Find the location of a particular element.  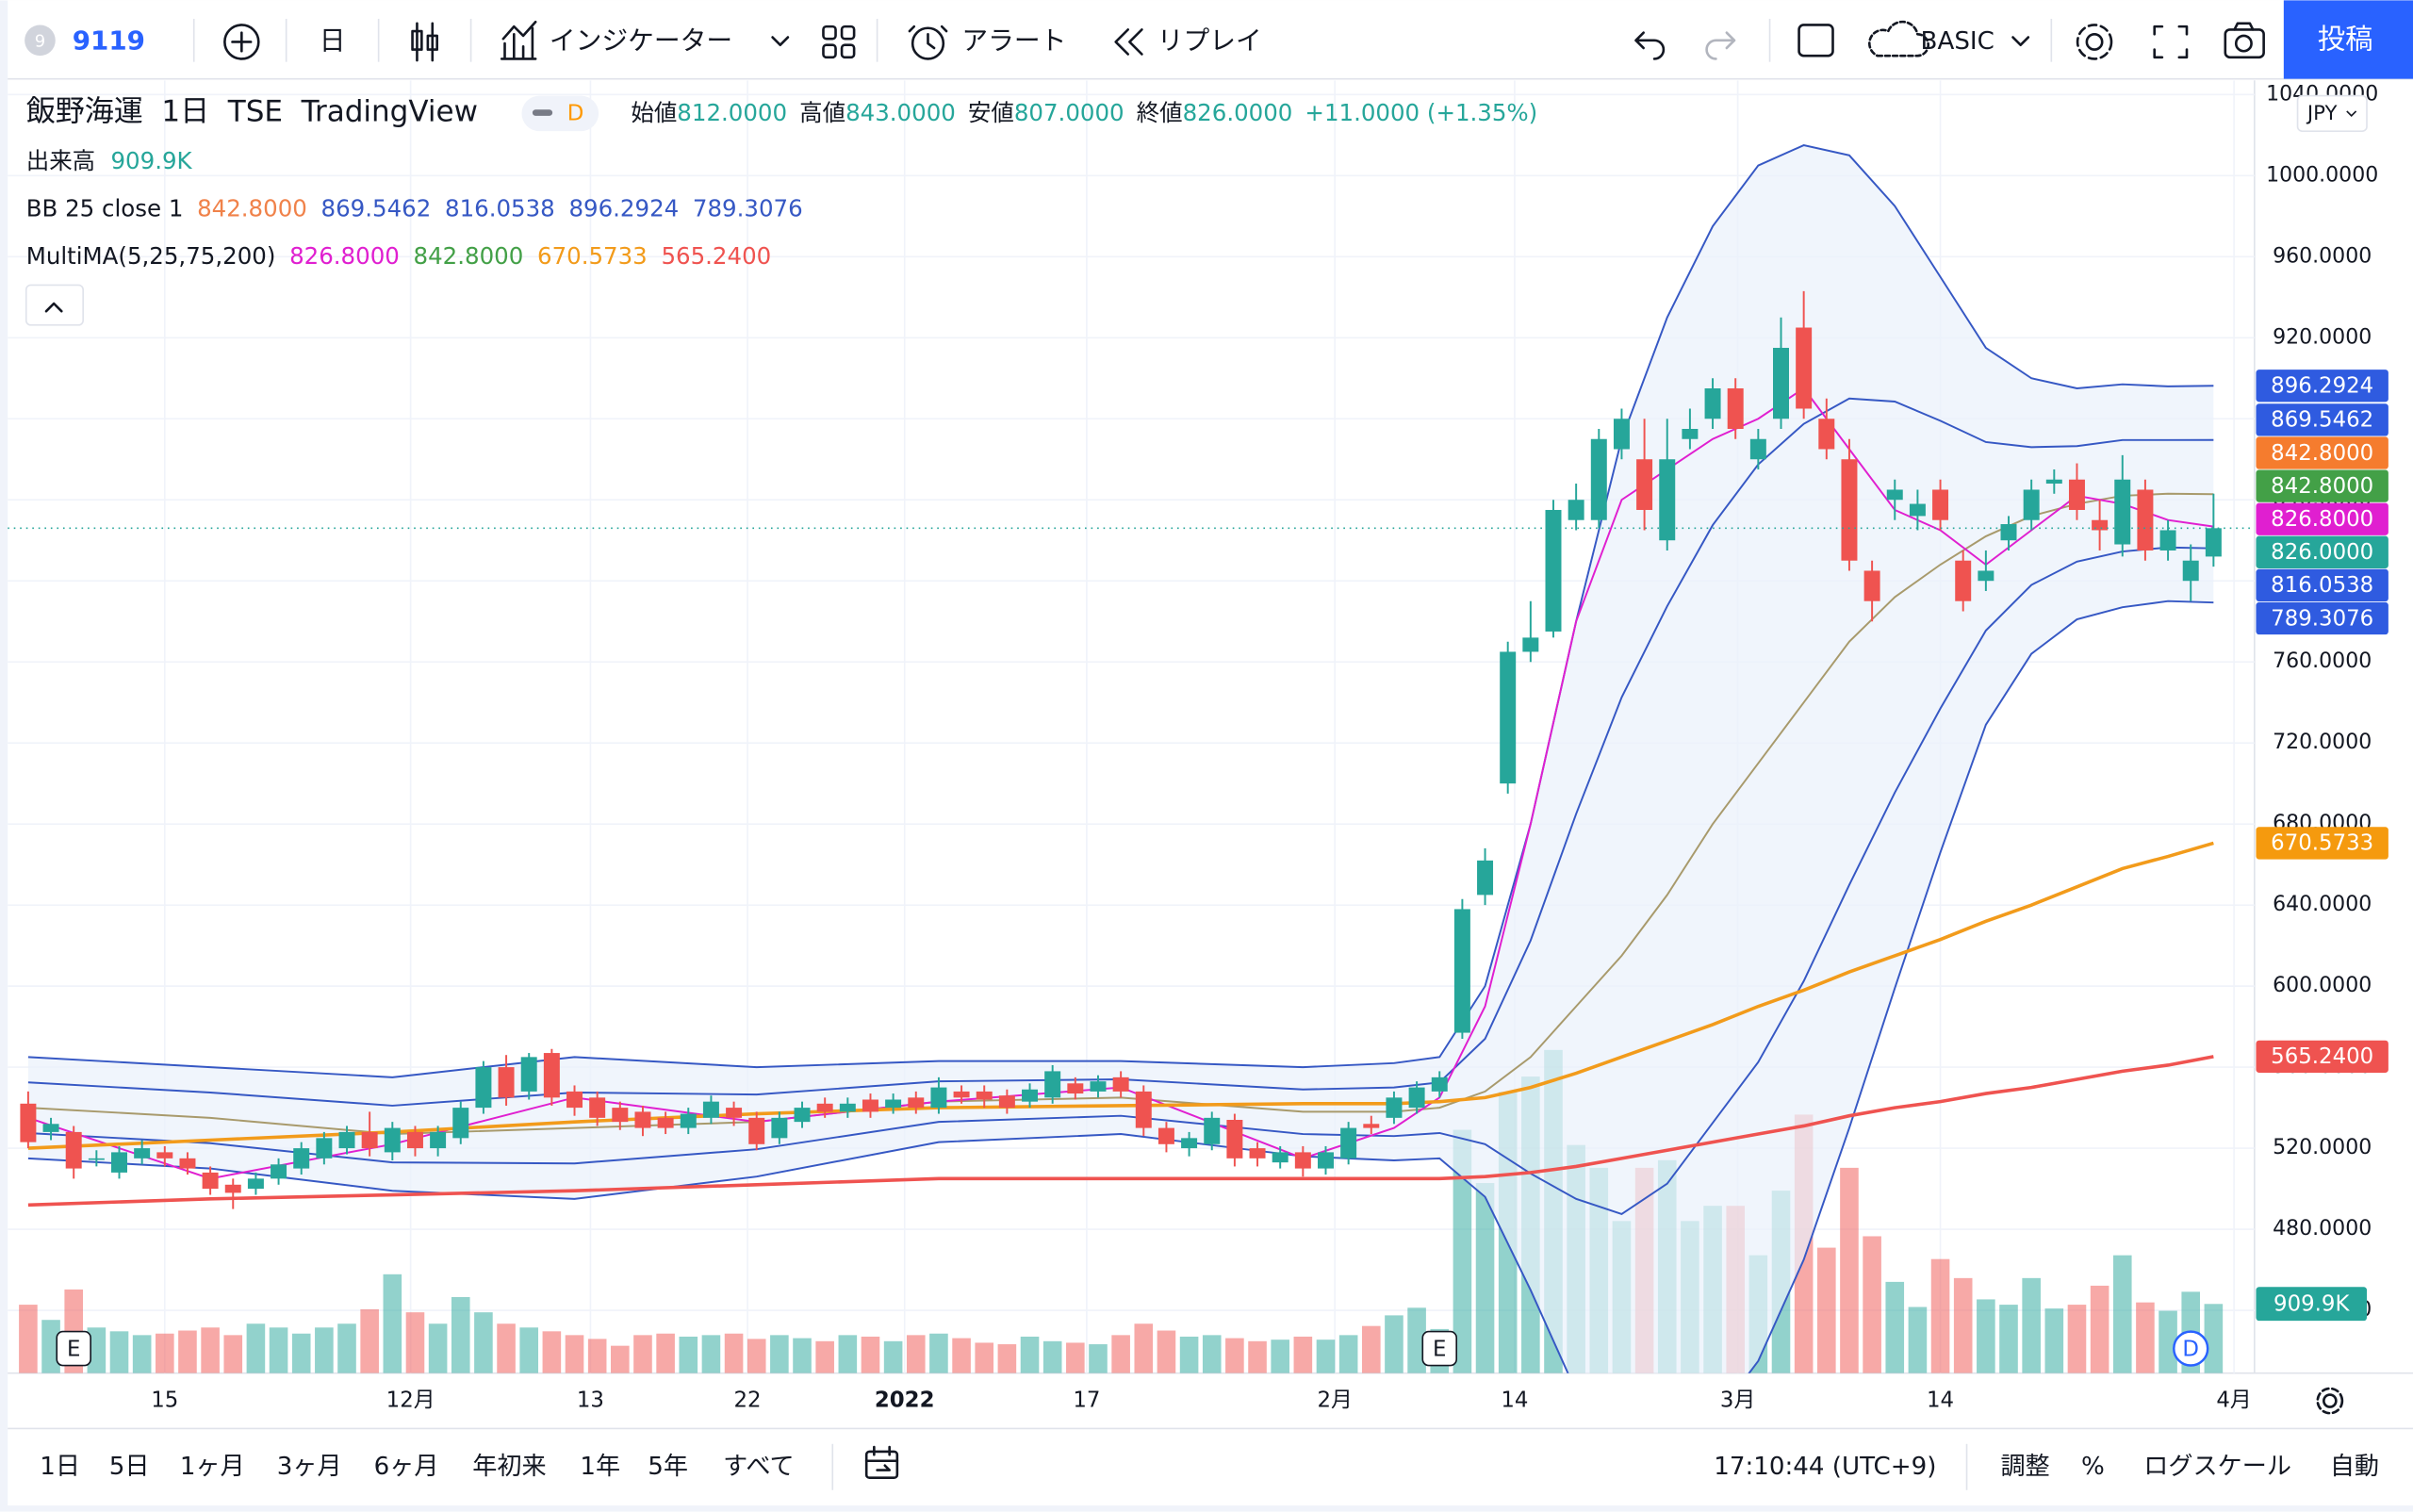

legend-source: TradingView is located at coordinates (389, 112).